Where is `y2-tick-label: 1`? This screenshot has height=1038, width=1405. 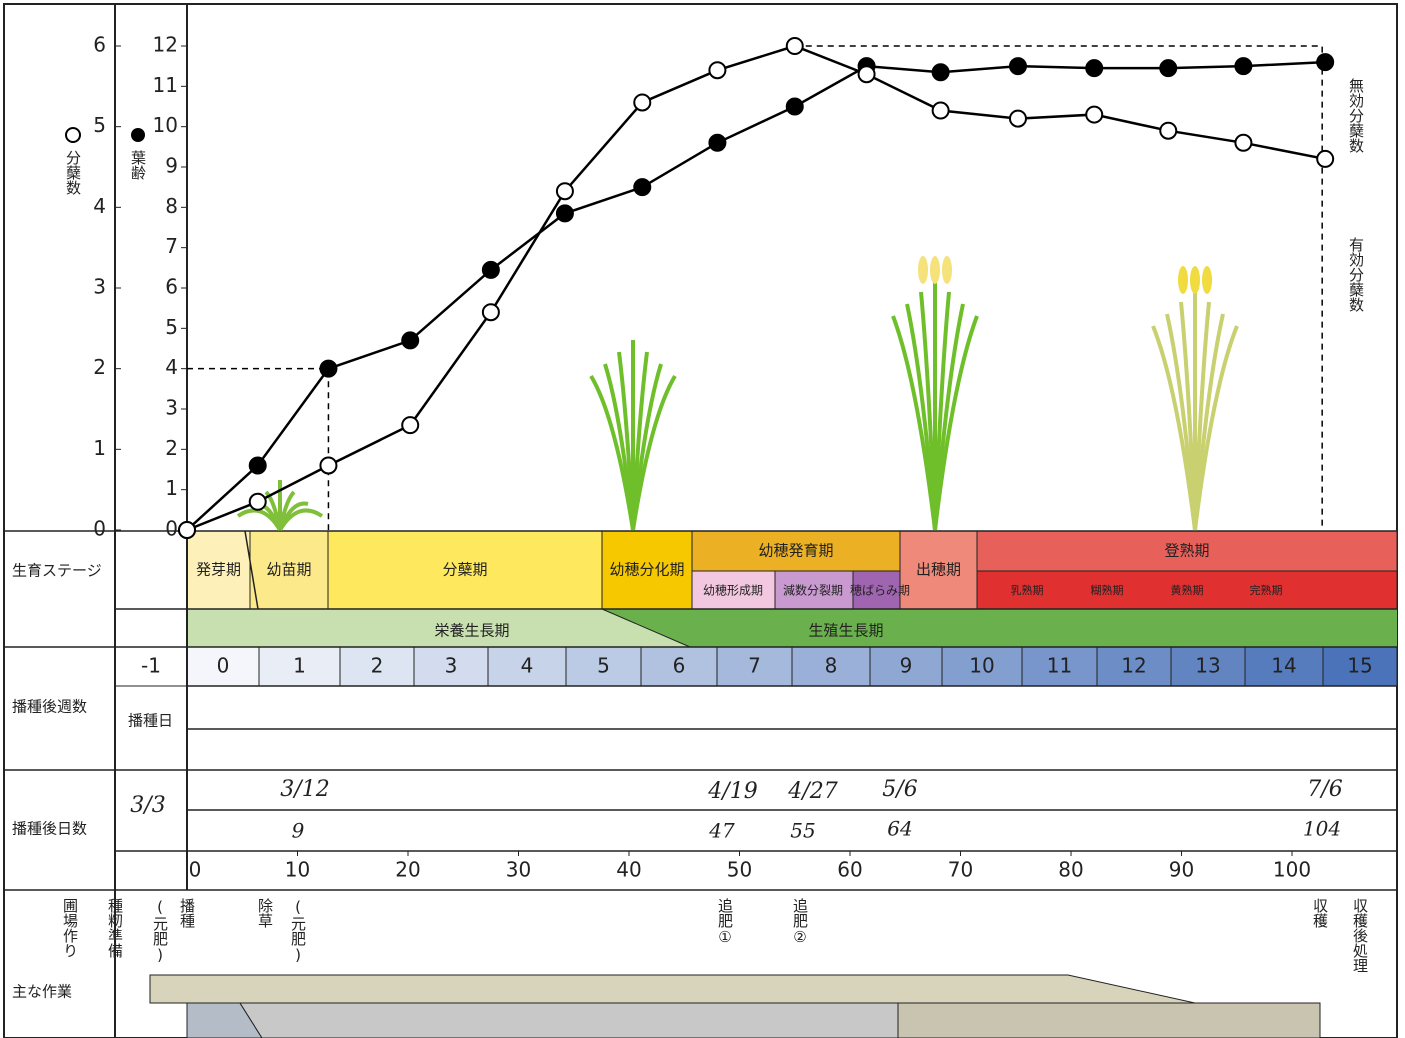 y2-tick-label: 1 is located at coordinates (99, 448).